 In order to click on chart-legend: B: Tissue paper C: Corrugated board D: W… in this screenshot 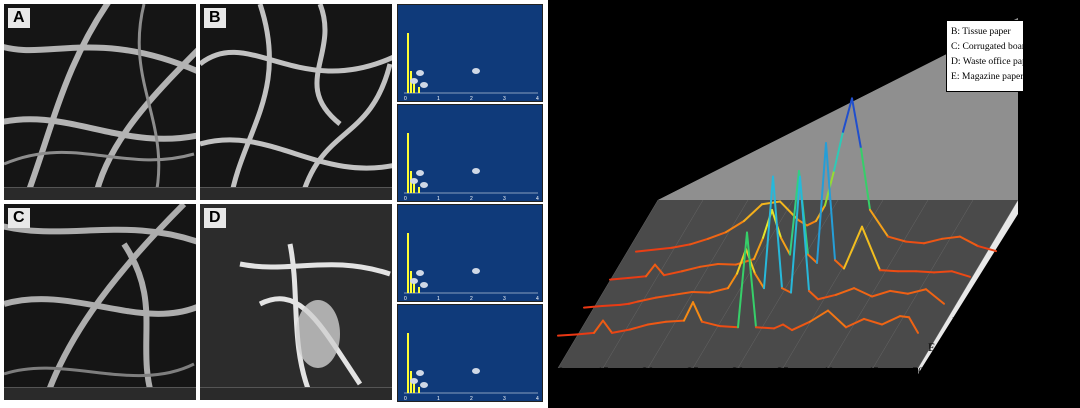, I will do `click(990, 56)`.